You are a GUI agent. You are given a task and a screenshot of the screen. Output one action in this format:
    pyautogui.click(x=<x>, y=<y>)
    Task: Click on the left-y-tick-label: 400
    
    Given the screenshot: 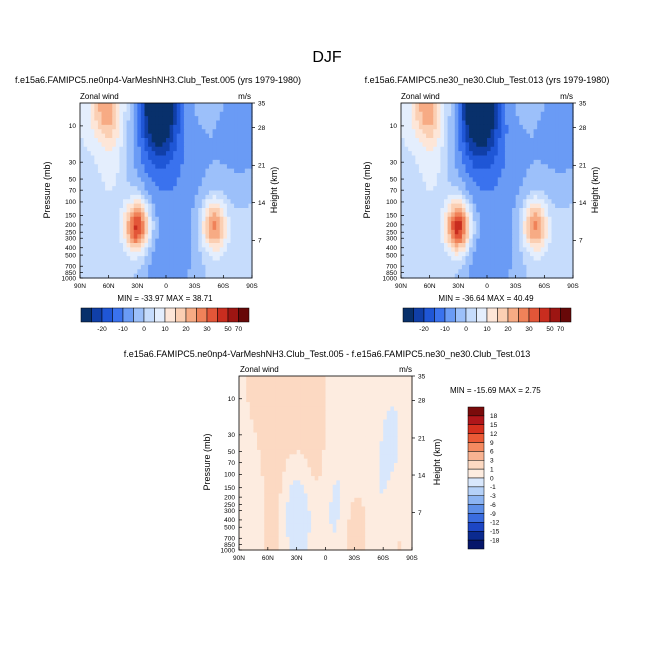 What is the action you would take?
    pyautogui.click(x=70, y=248)
    